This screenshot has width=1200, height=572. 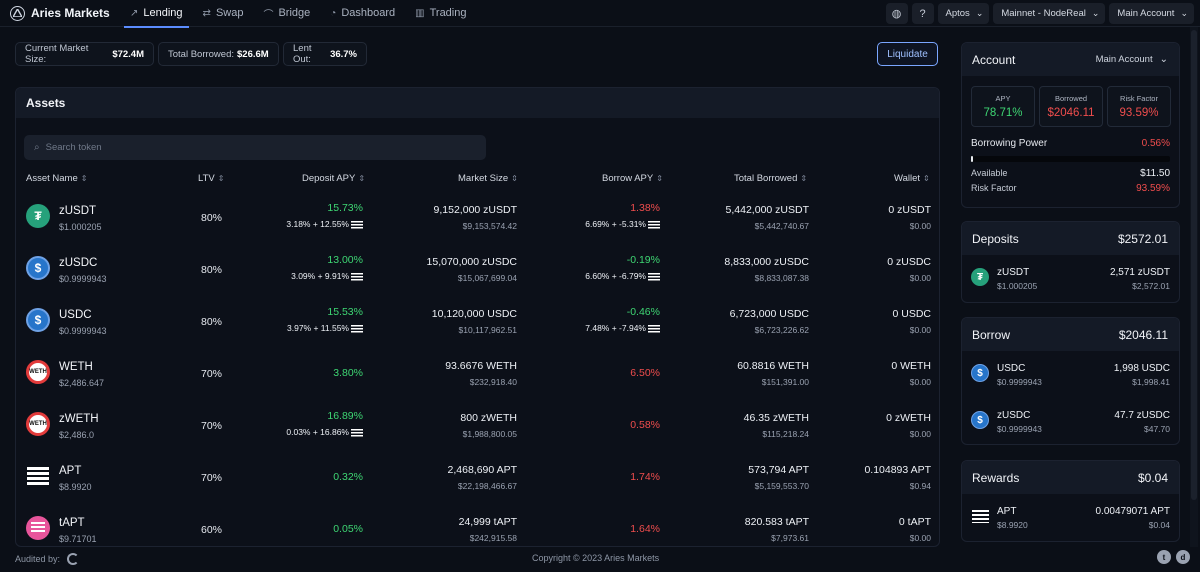 What do you see at coordinates (1070, 518) in the screenshot?
I see `list-item: APT $8.9920 0.00479071 APT $0.04` at bounding box center [1070, 518].